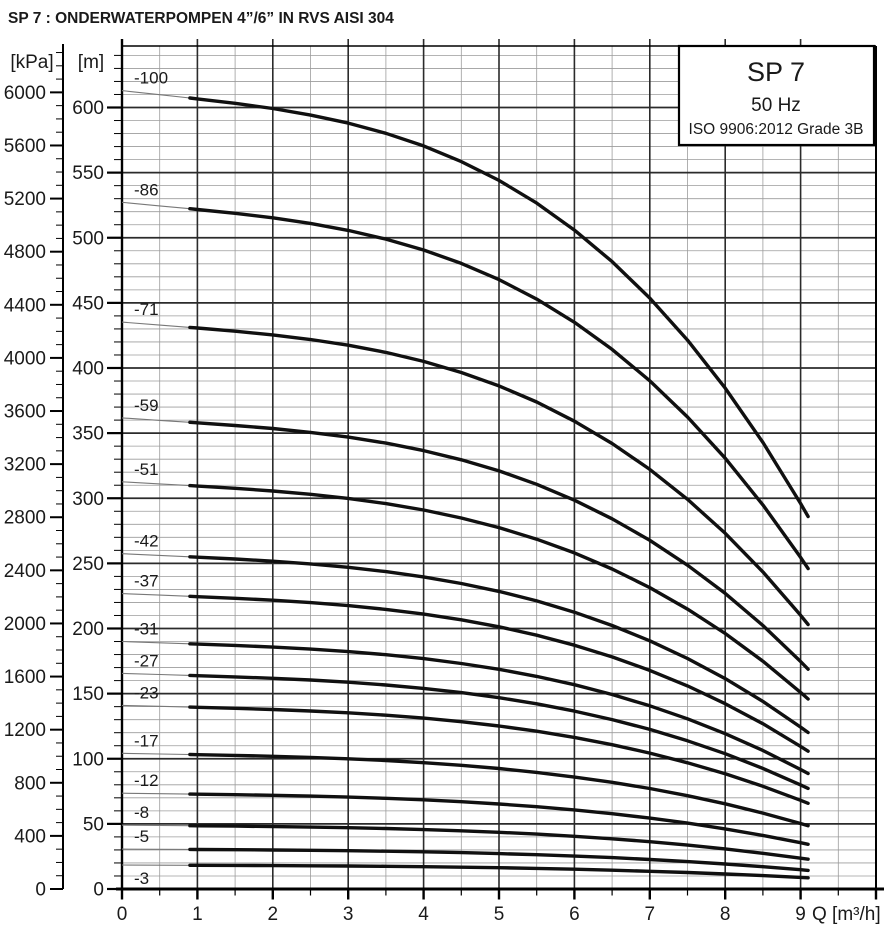 This screenshot has width=895, height=938. What do you see at coordinates (776, 105) in the screenshot?
I see `legend-frequency: 50 Hz` at bounding box center [776, 105].